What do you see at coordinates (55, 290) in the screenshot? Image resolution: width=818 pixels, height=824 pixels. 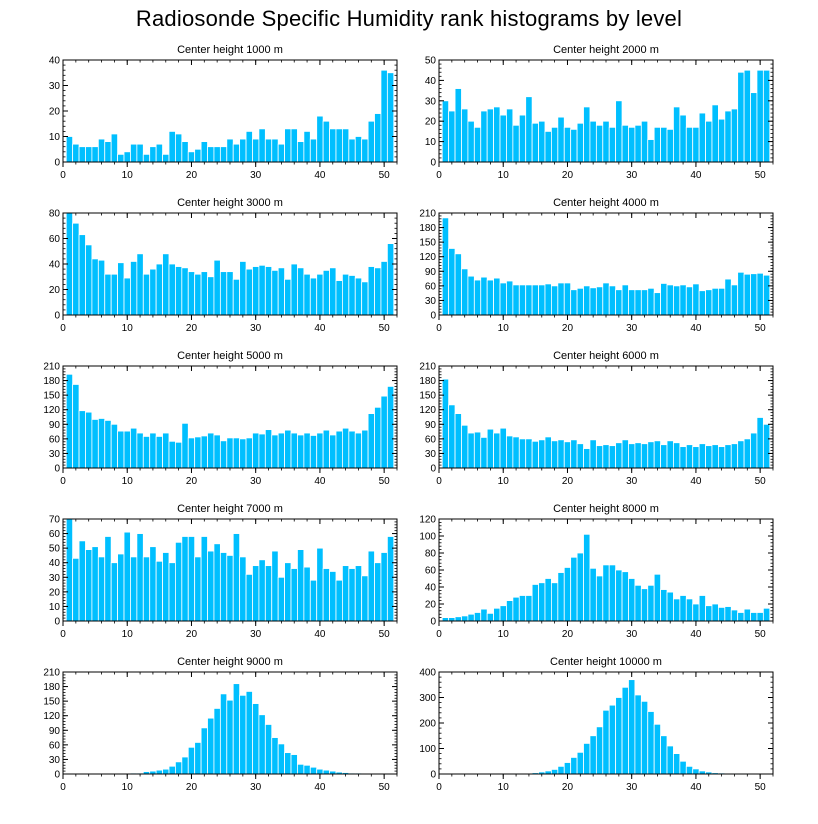 I see `y-tick-label: 20` at bounding box center [55, 290].